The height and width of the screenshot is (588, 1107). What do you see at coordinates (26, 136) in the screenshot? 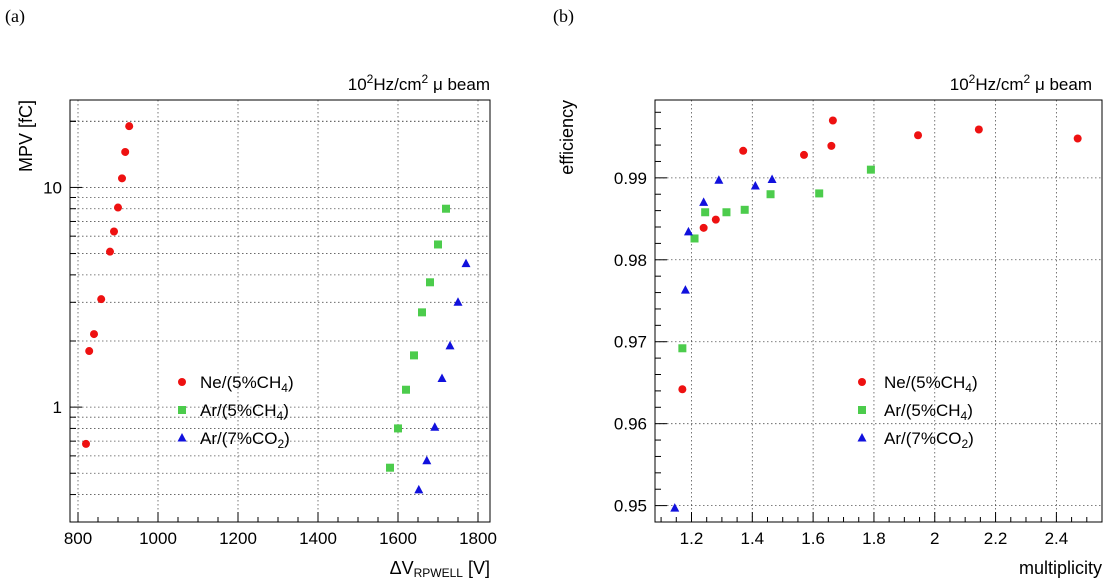
I see `y-axis-label-a: MPV [fC]` at bounding box center [26, 136].